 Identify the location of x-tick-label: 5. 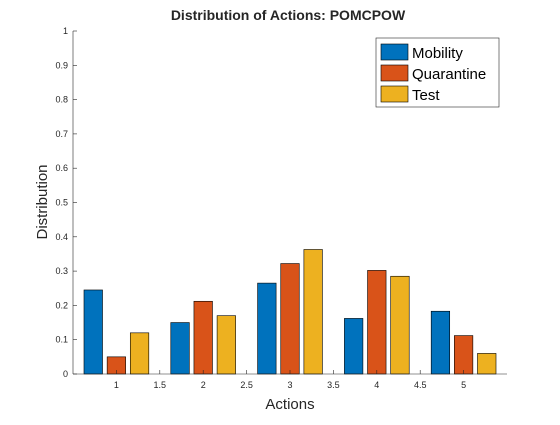
(463, 385).